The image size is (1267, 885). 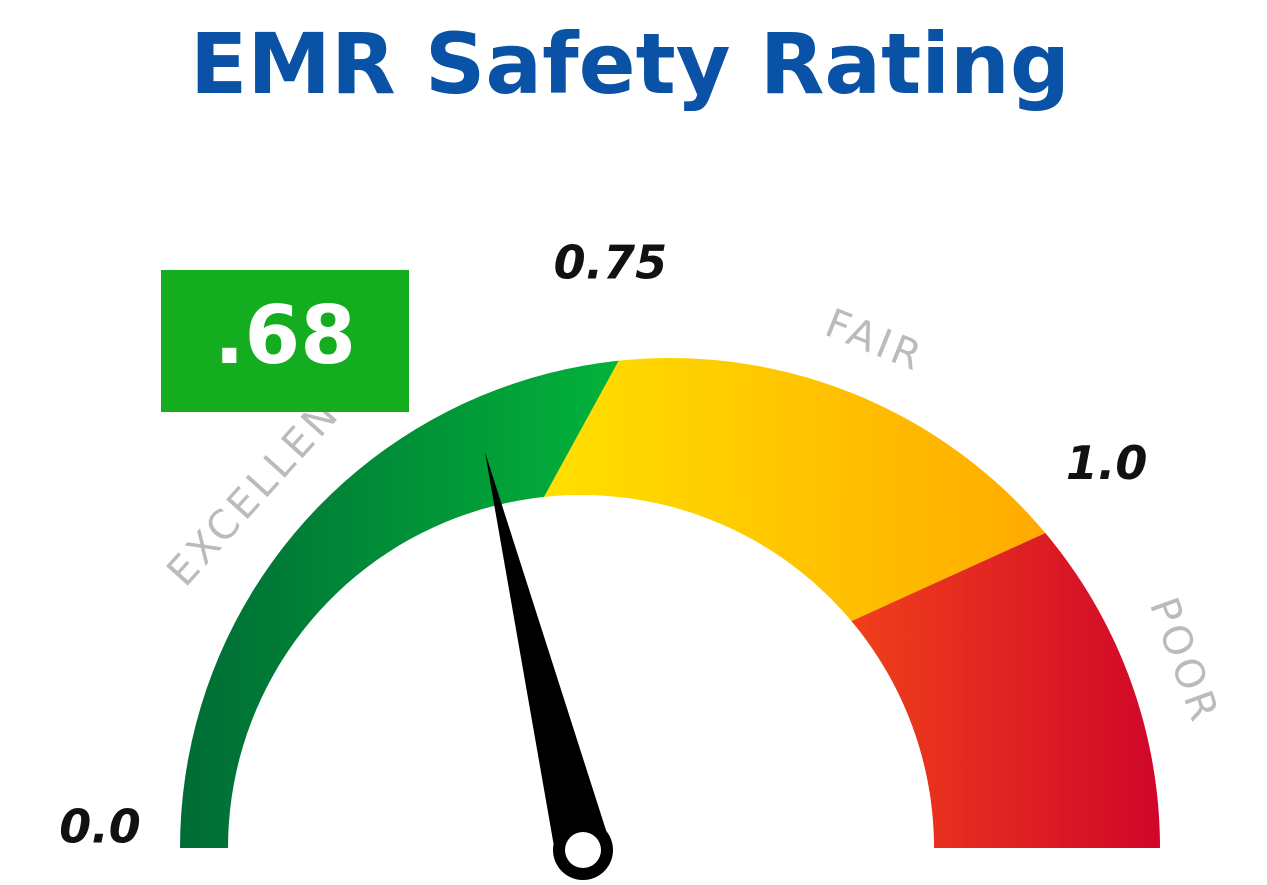 I want to click on value-box, so click(x=285, y=341).